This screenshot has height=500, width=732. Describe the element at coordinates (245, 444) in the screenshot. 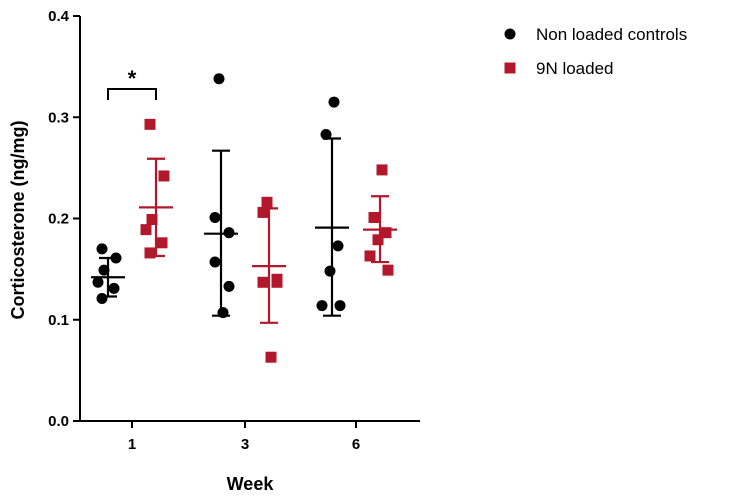

I see `x-tick-label: 3` at that location.